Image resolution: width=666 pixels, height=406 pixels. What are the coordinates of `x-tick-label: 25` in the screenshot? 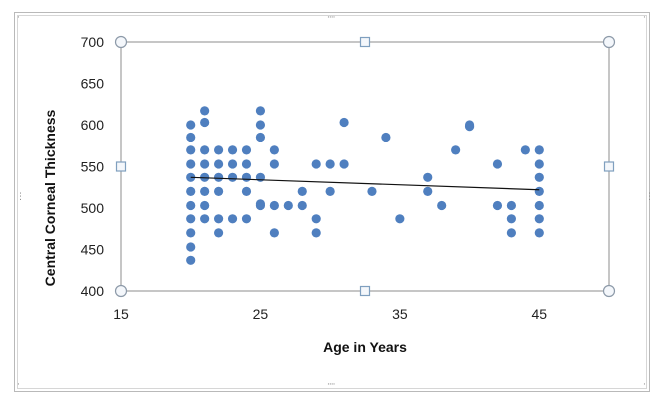 It's located at (261, 314).